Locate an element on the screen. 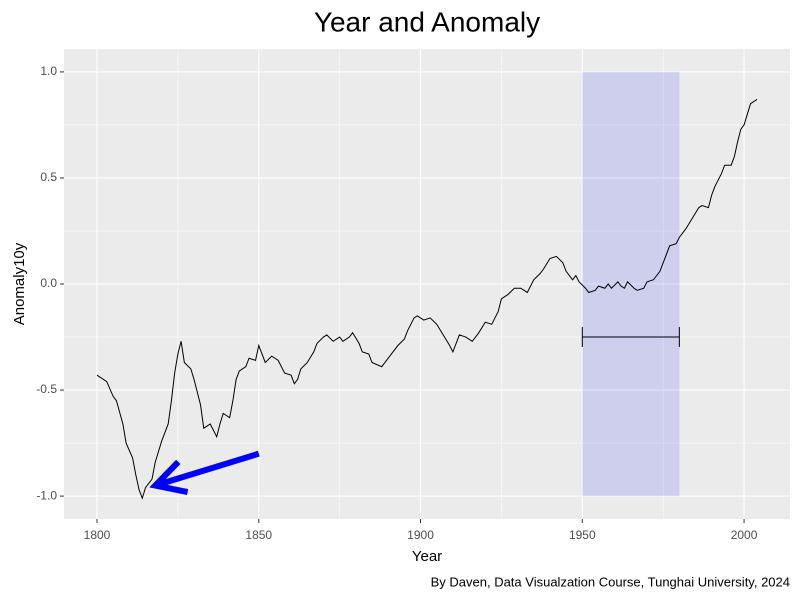 This screenshot has width=800, height=600. y-tick-label: 0.5 is located at coordinates (48, 177).